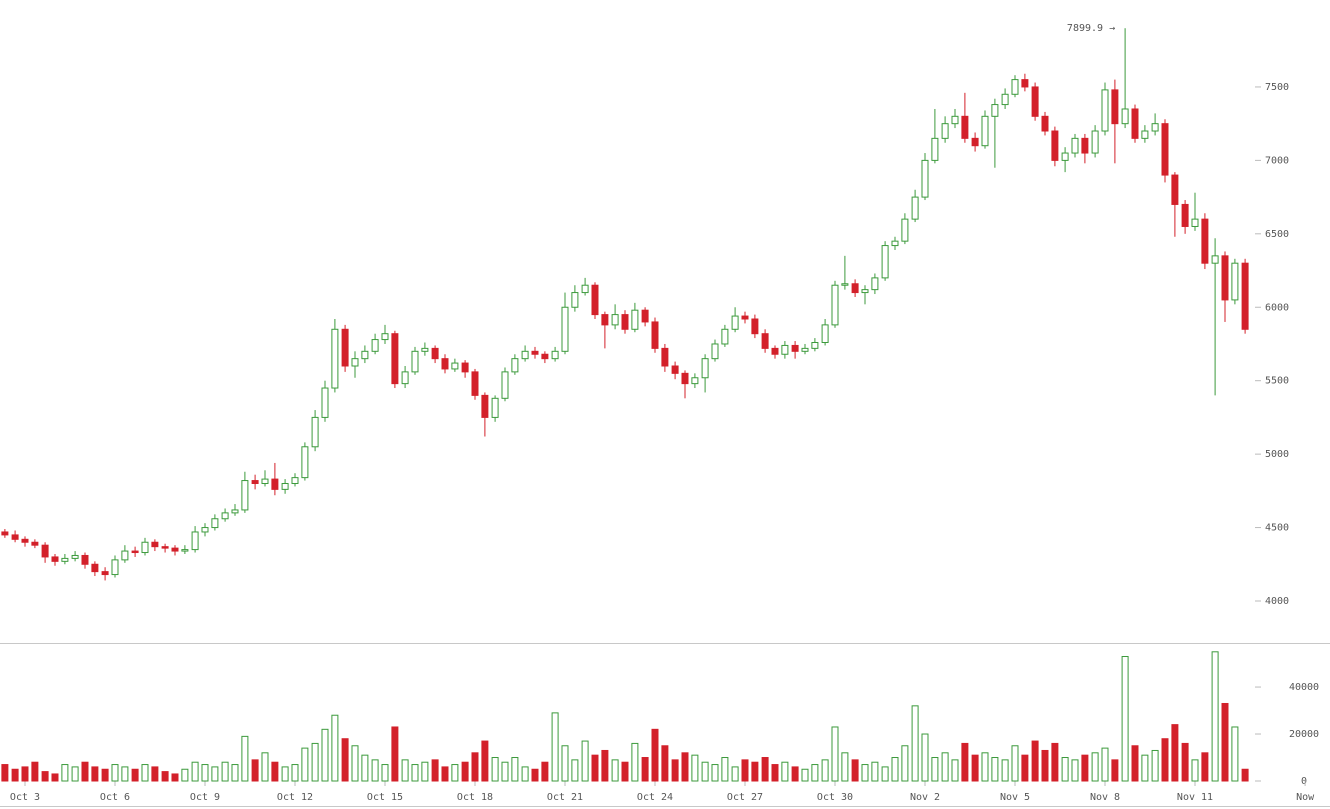 The image size is (1330, 809). What do you see at coordinates (1277, 381) in the screenshot?
I see `y-tick-label: 5500` at bounding box center [1277, 381].